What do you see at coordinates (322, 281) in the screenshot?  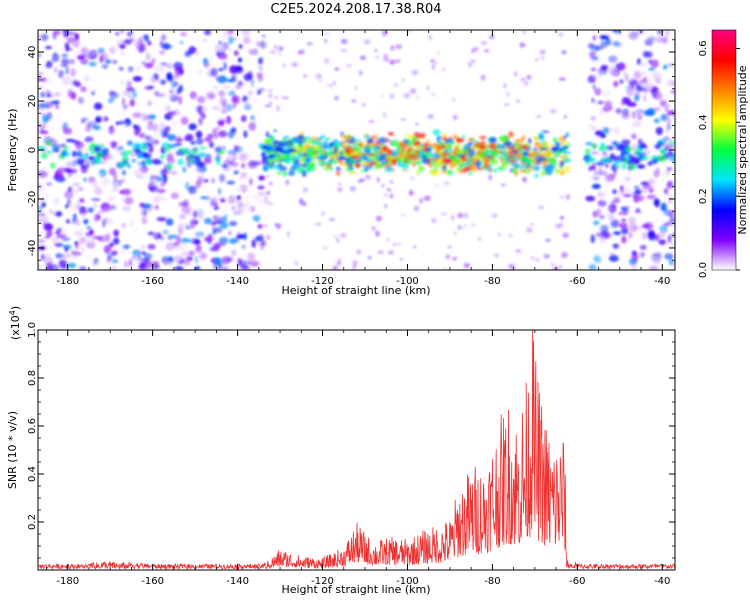 I see `x-tick-label: -120` at bounding box center [322, 281].